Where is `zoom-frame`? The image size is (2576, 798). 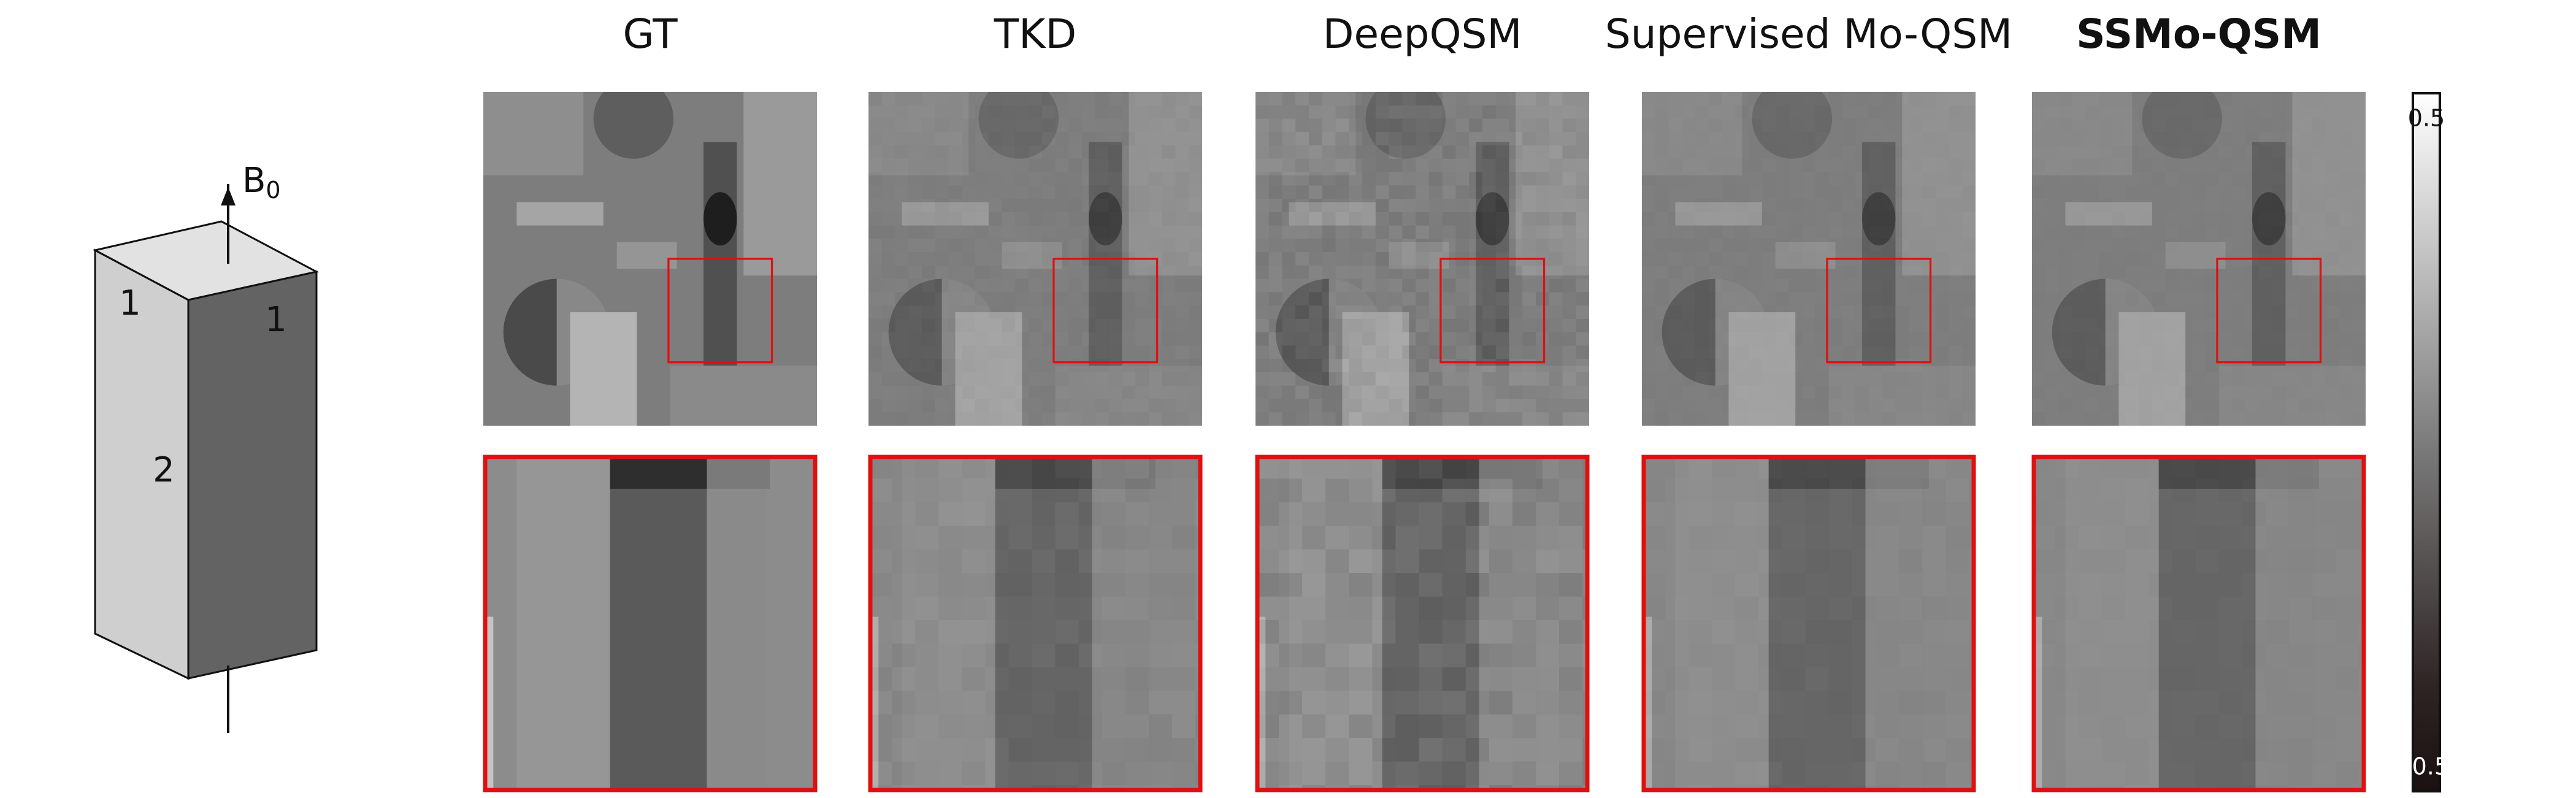 zoom-frame is located at coordinates (1422, 623).